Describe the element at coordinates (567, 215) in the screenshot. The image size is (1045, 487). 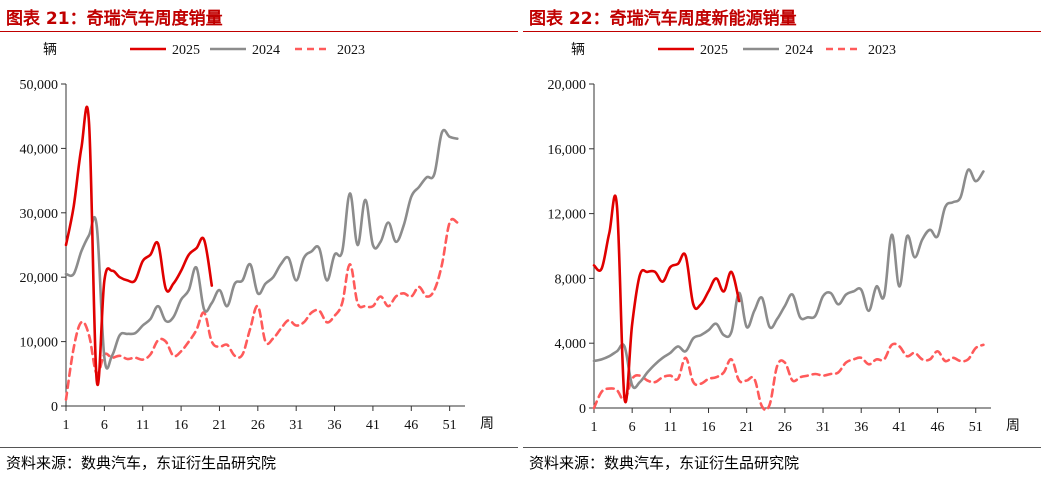
I see `y-tick-label: 12,000` at that location.